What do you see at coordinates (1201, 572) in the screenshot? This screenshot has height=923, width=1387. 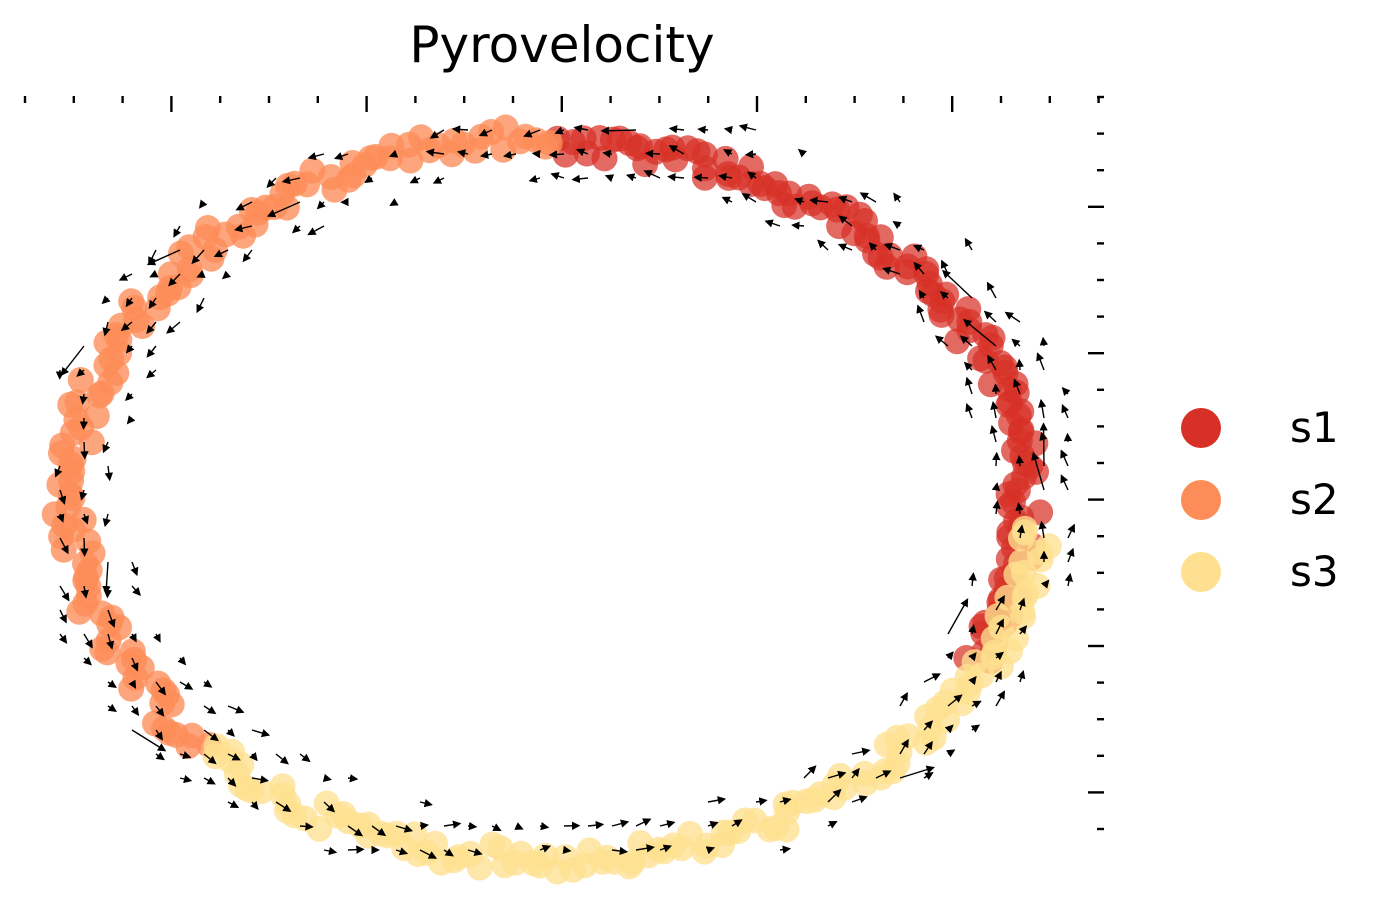 I see `legend-marker-s3` at bounding box center [1201, 572].